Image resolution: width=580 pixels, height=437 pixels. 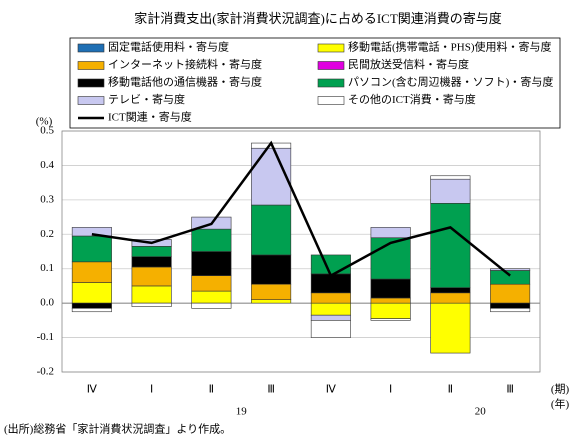 What do you see at coordinates (242, 412) in the screenshot?
I see `x-group-label: 19` at bounding box center [242, 412].